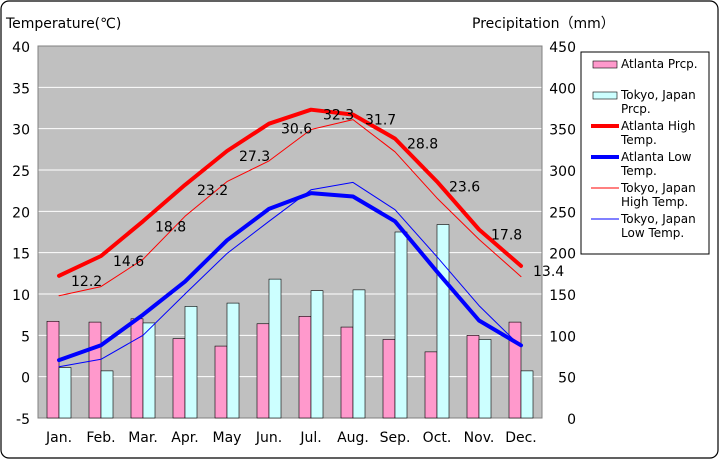 The height and width of the screenshot is (460, 720). I want to click on data-label: 31.7, so click(380, 121).